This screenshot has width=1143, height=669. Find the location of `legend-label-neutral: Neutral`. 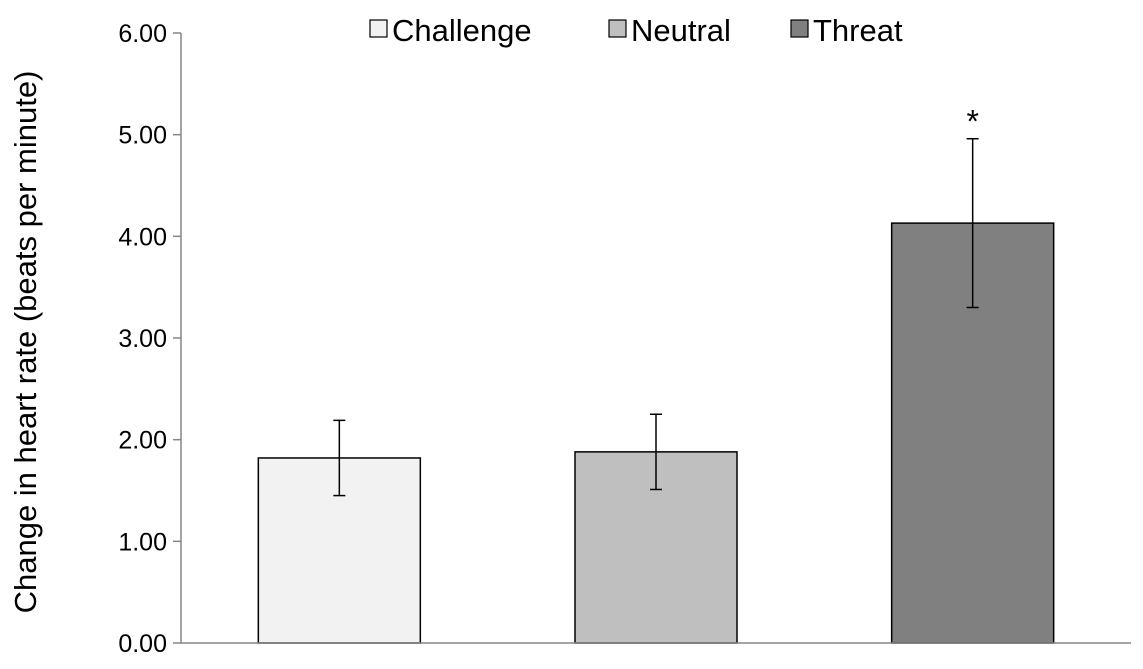

legend-label-neutral: Neutral is located at coordinates (681, 30).